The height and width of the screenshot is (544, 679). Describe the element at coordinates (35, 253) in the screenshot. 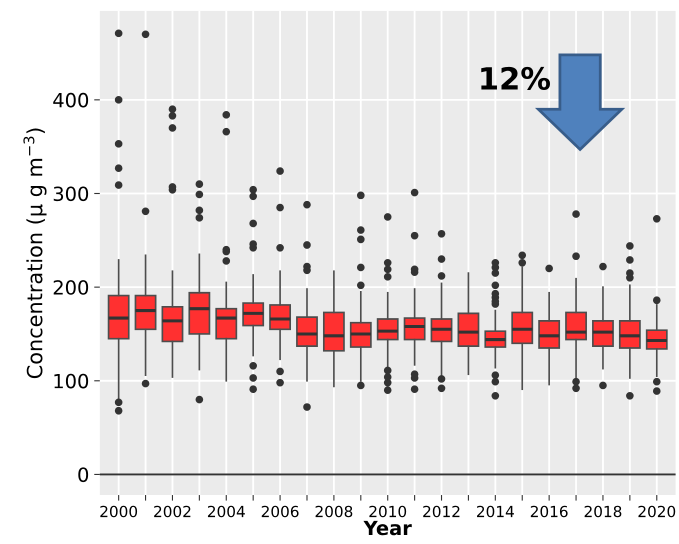

I see `y-axis-title: Concentration (μ g m$^{−3}$)` at that location.